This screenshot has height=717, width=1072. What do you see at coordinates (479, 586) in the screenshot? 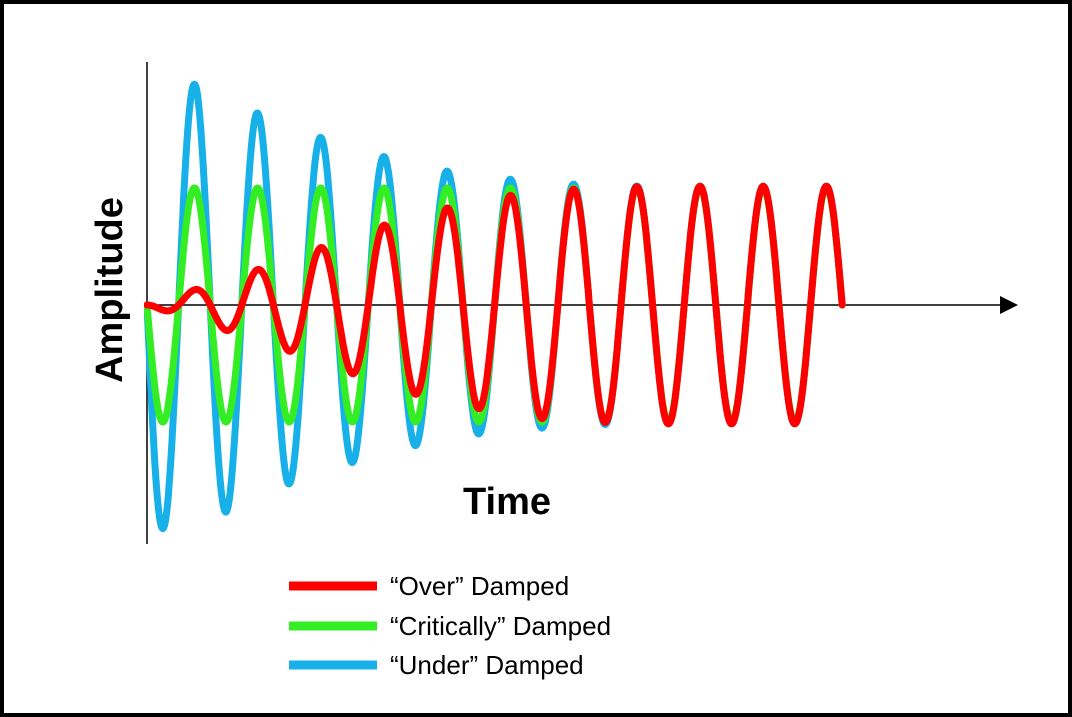
I see `legend-label-over: “Over” Damped` at bounding box center [479, 586].